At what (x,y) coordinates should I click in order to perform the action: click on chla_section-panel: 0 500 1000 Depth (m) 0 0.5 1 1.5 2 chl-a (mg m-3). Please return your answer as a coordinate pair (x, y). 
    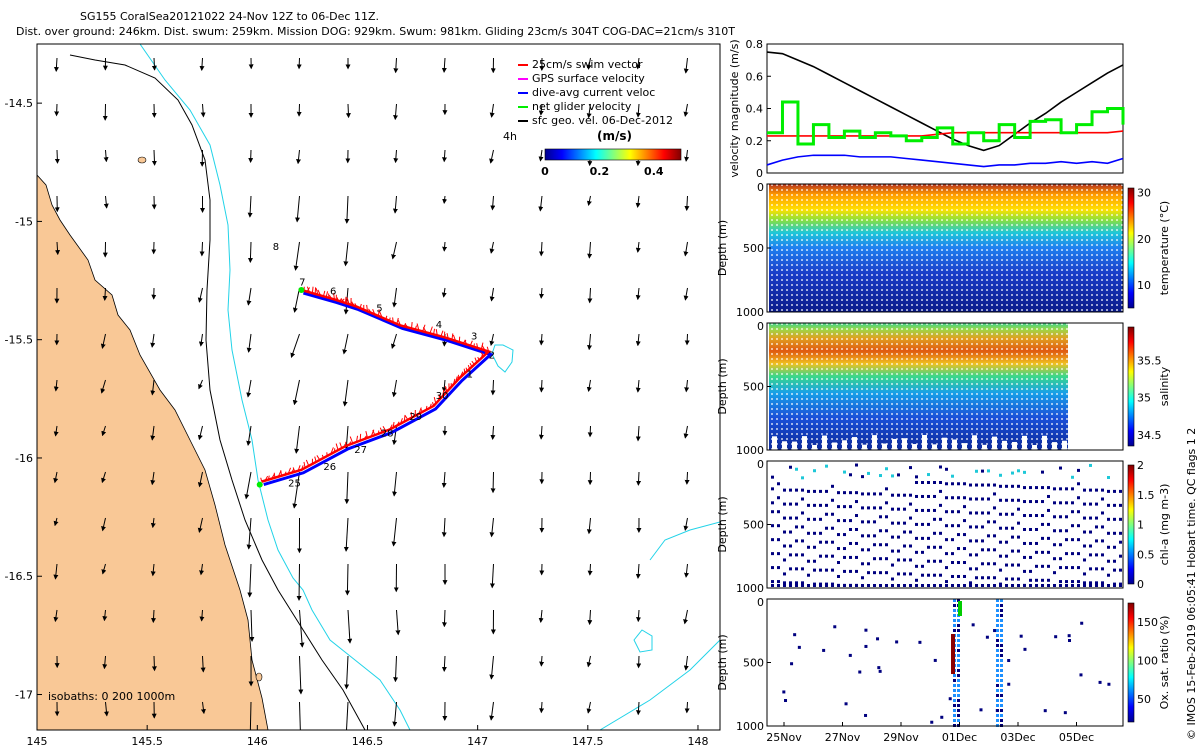
    Looking at the image, I should click on (943, 526).